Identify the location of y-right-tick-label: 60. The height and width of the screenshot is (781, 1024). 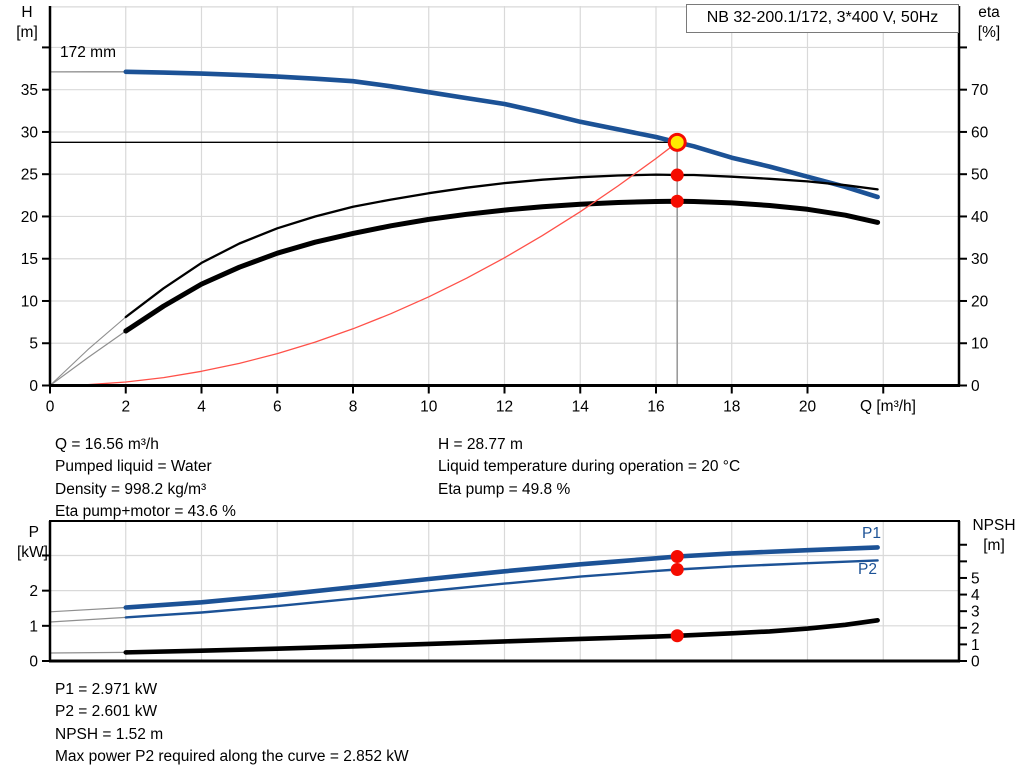
(980, 132).